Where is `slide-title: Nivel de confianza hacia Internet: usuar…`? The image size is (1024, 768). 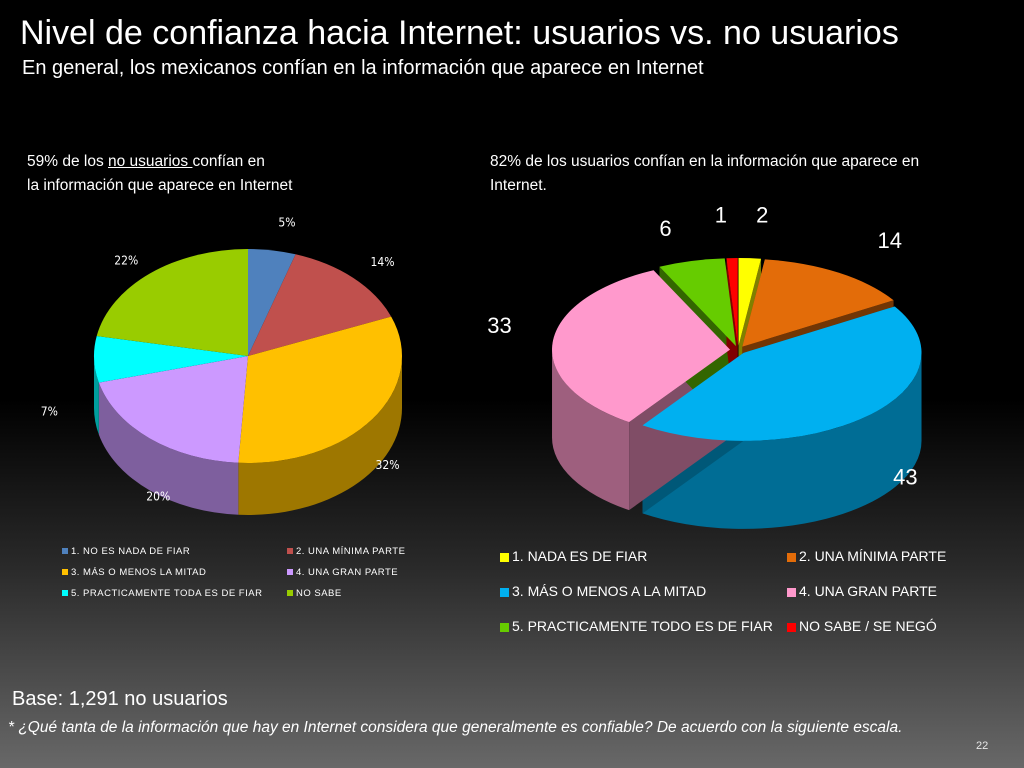 slide-title: Nivel de confianza hacia Internet: usuar… is located at coordinates (459, 33).